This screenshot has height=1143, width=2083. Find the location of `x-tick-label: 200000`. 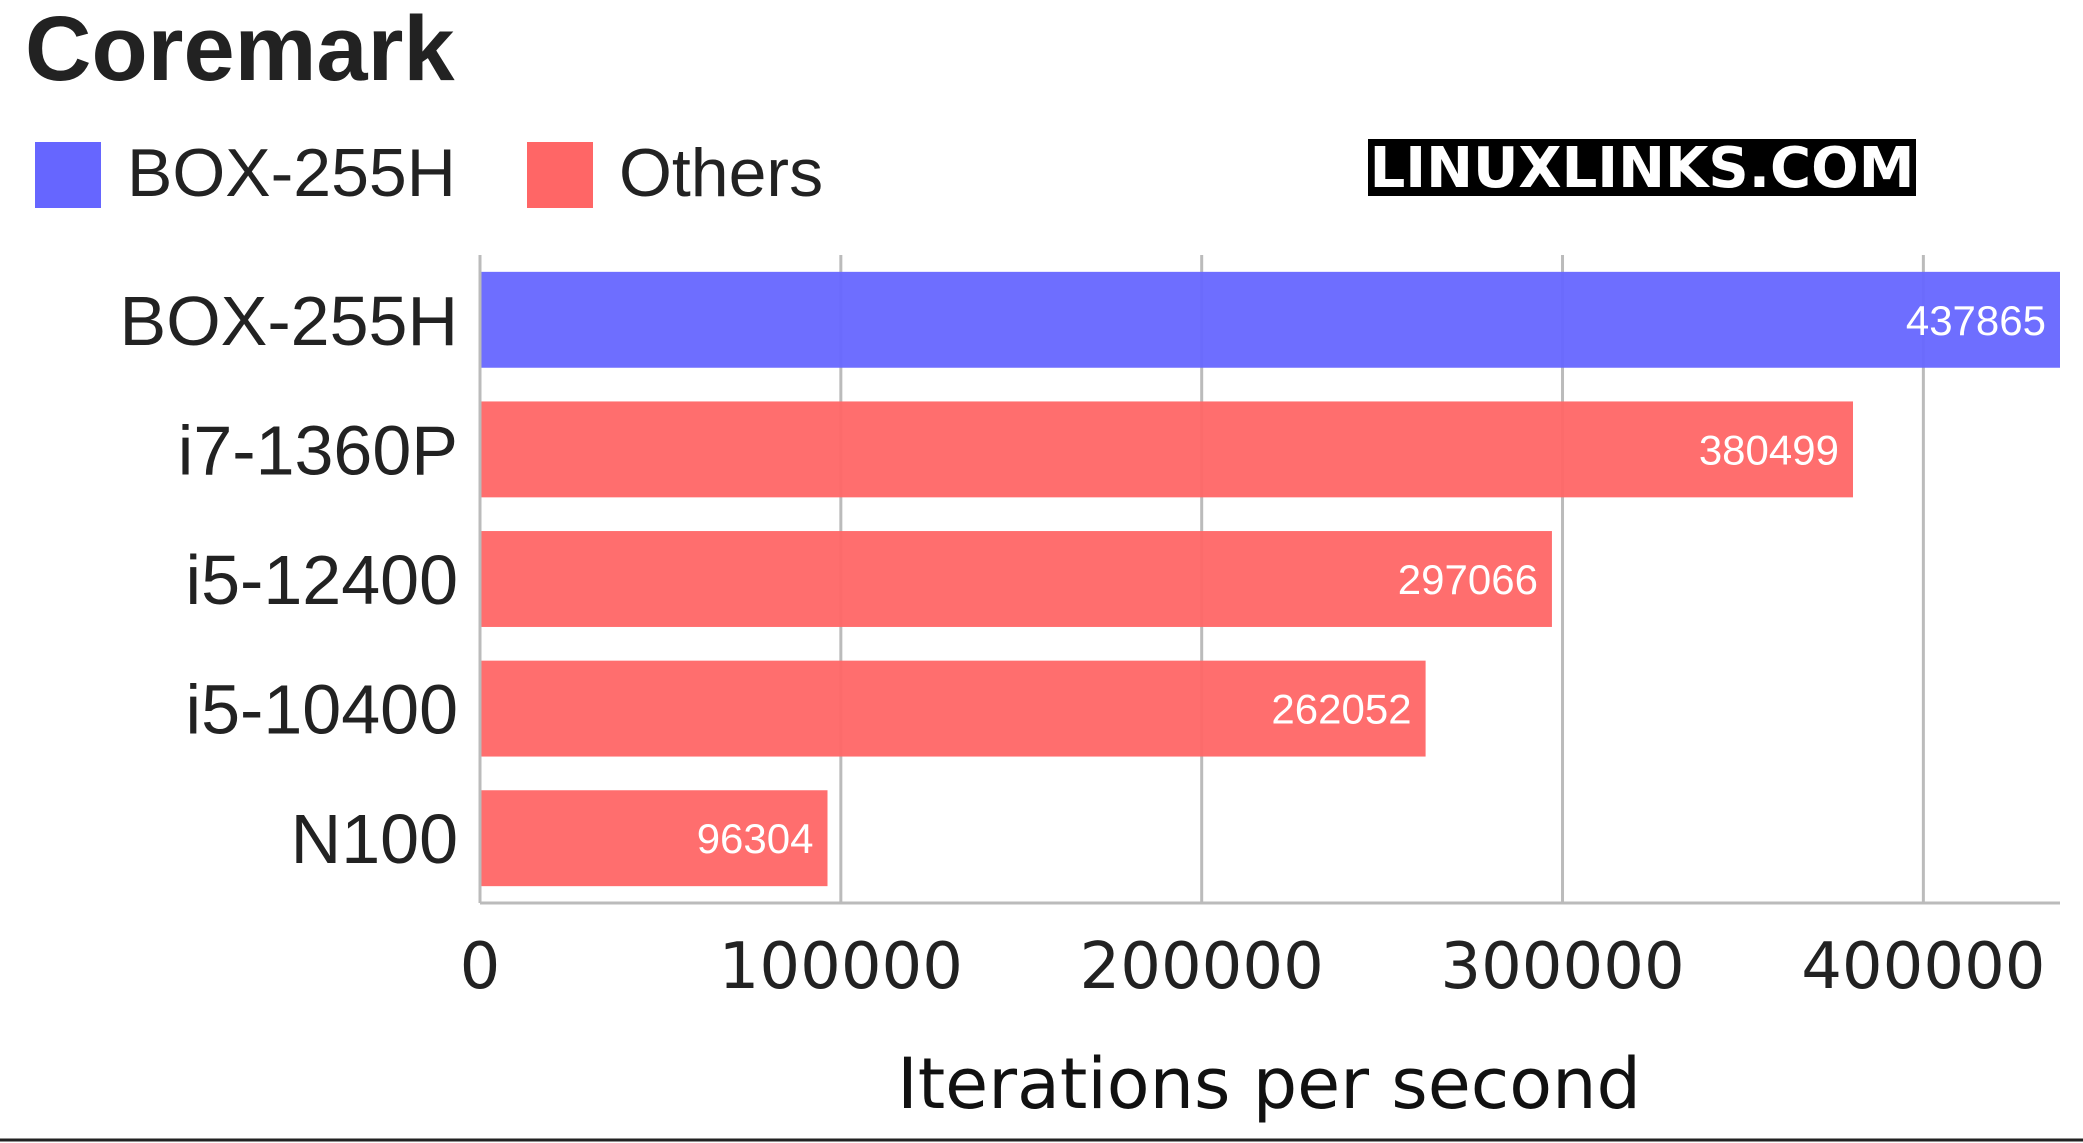

x-tick-label: 200000 is located at coordinates (1202, 967).